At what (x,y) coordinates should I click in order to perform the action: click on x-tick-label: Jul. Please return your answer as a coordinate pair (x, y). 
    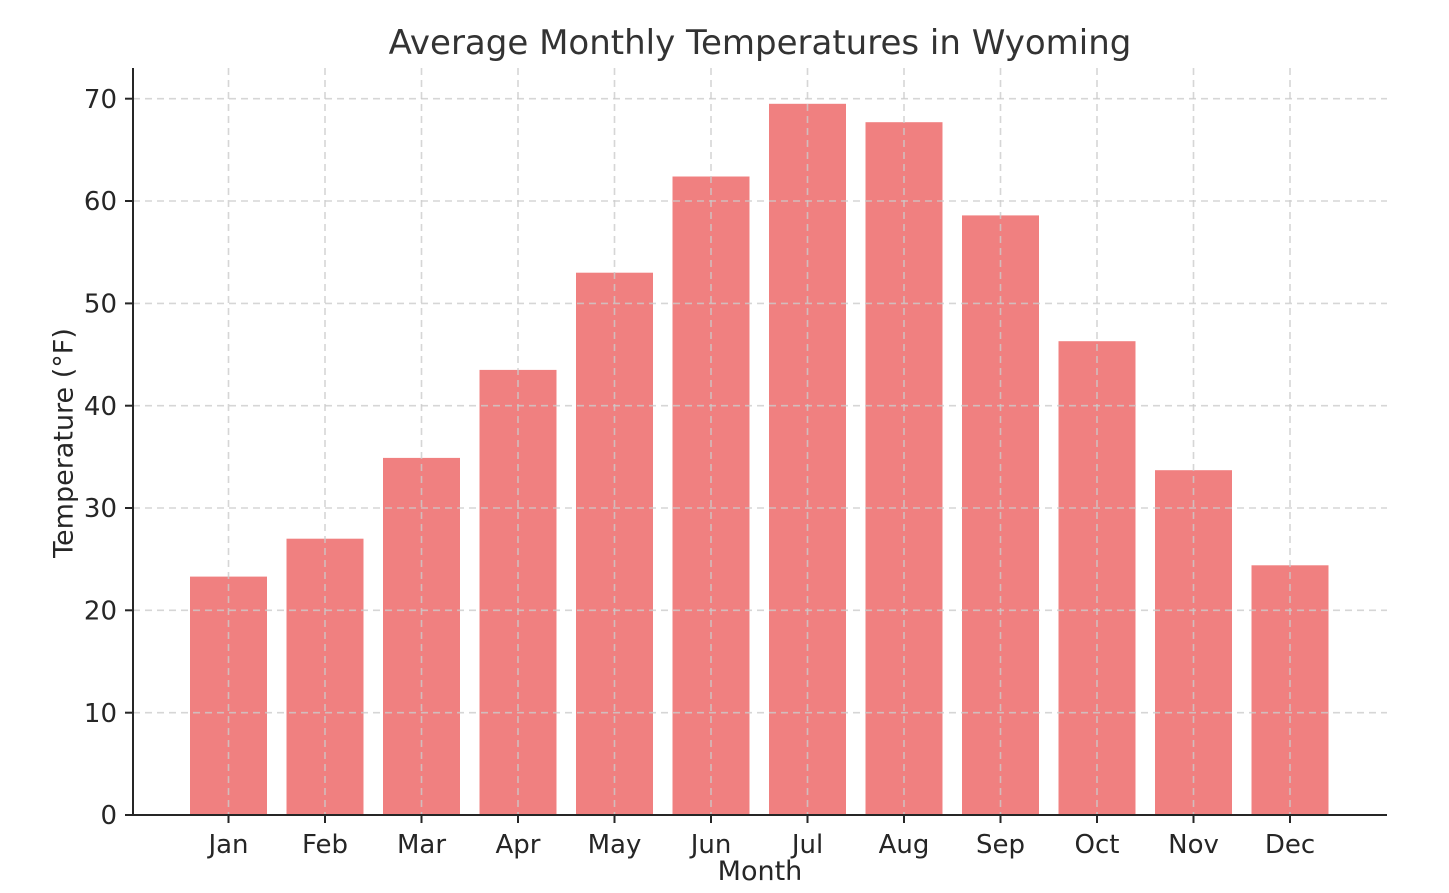
    Looking at the image, I should click on (806, 845).